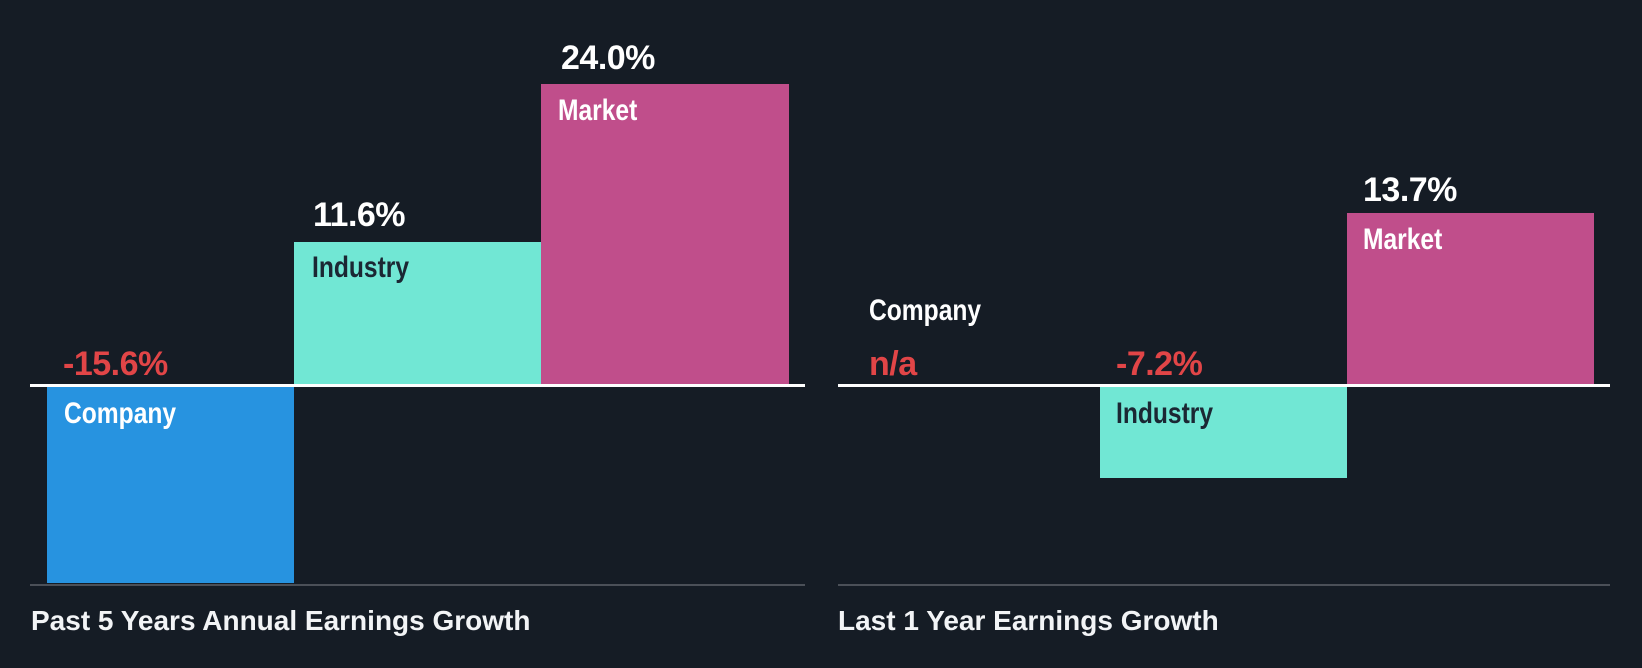 The height and width of the screenshot is (668, 1642). I want to click on company-5y-value-label: -15.6%, so click(115, 364).